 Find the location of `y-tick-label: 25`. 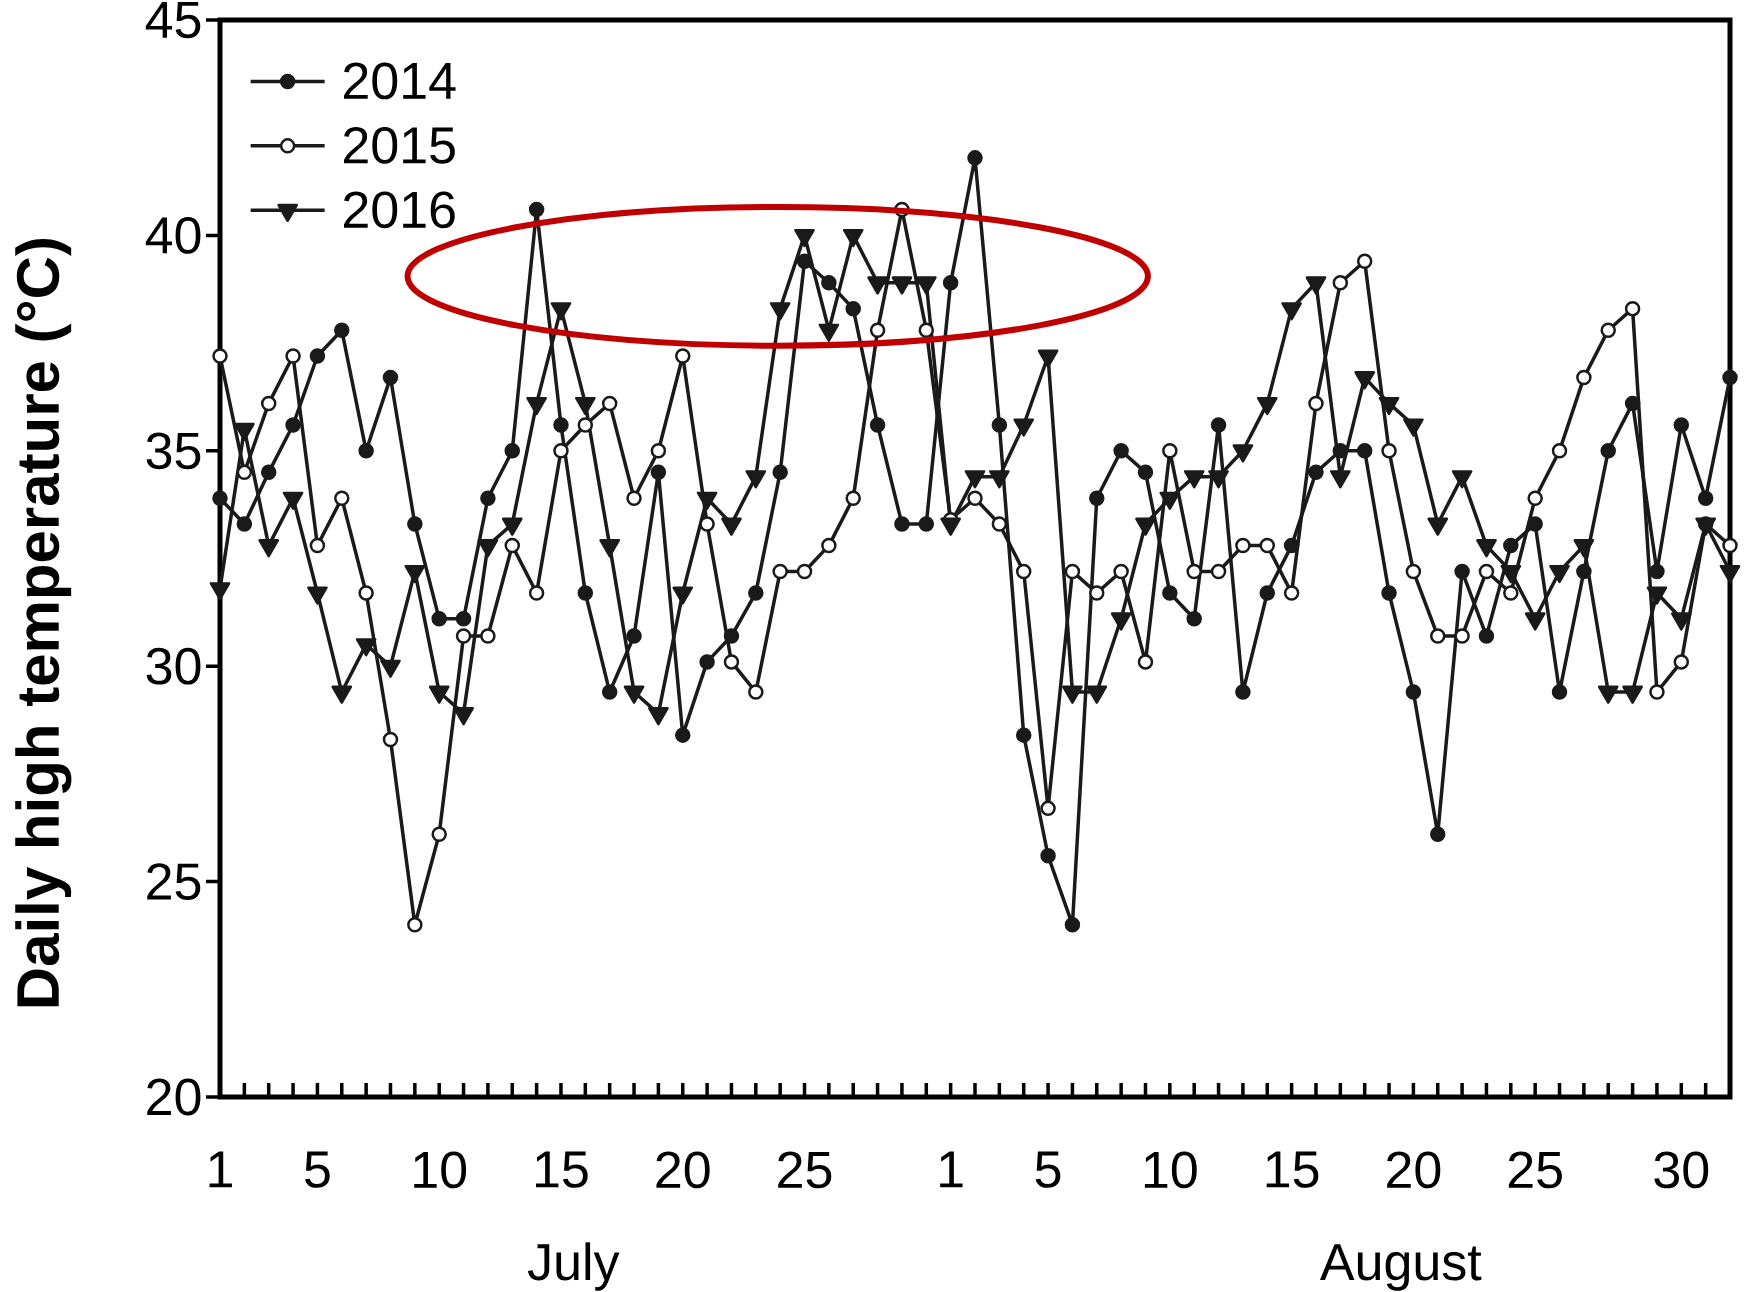

y-tick-label: 25 is located at coordinates (174, 882).